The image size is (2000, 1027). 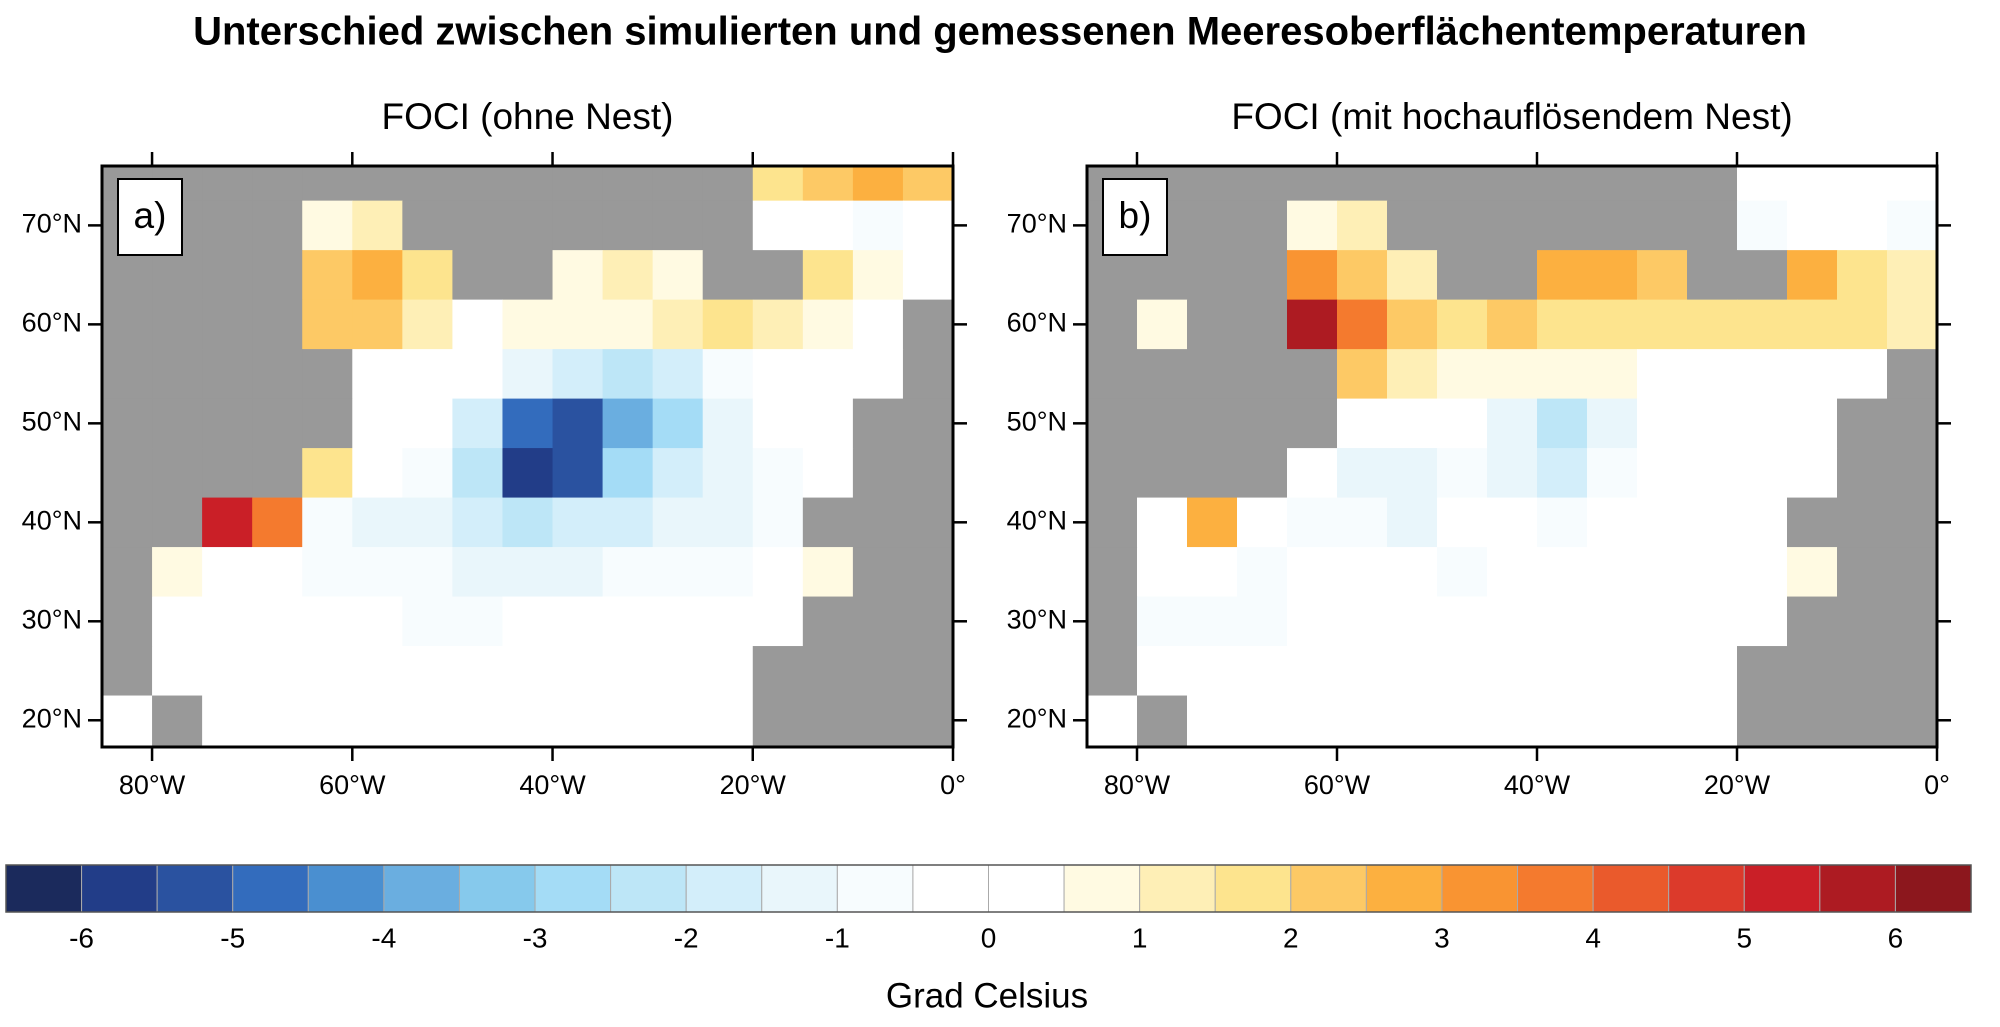 I want to click on y-tick-label: 40°N, so click(x=1037, y=520).